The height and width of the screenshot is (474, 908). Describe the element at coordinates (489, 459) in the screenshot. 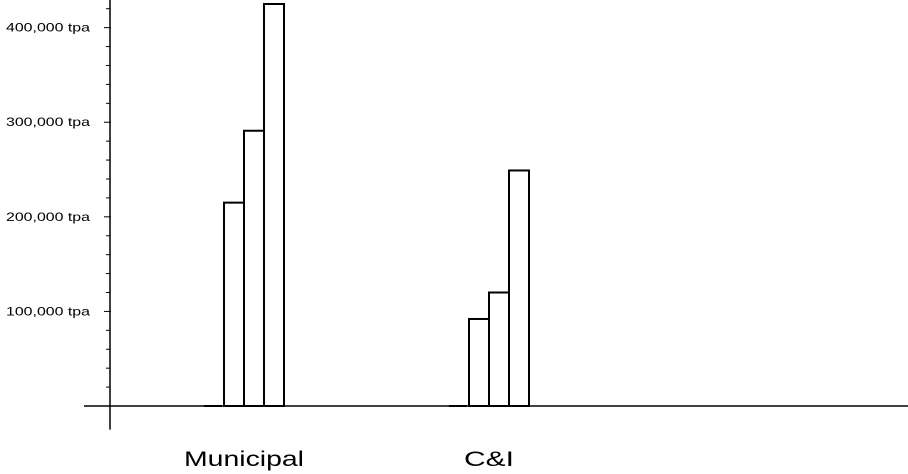

I see `category-label: C&I` at that location.